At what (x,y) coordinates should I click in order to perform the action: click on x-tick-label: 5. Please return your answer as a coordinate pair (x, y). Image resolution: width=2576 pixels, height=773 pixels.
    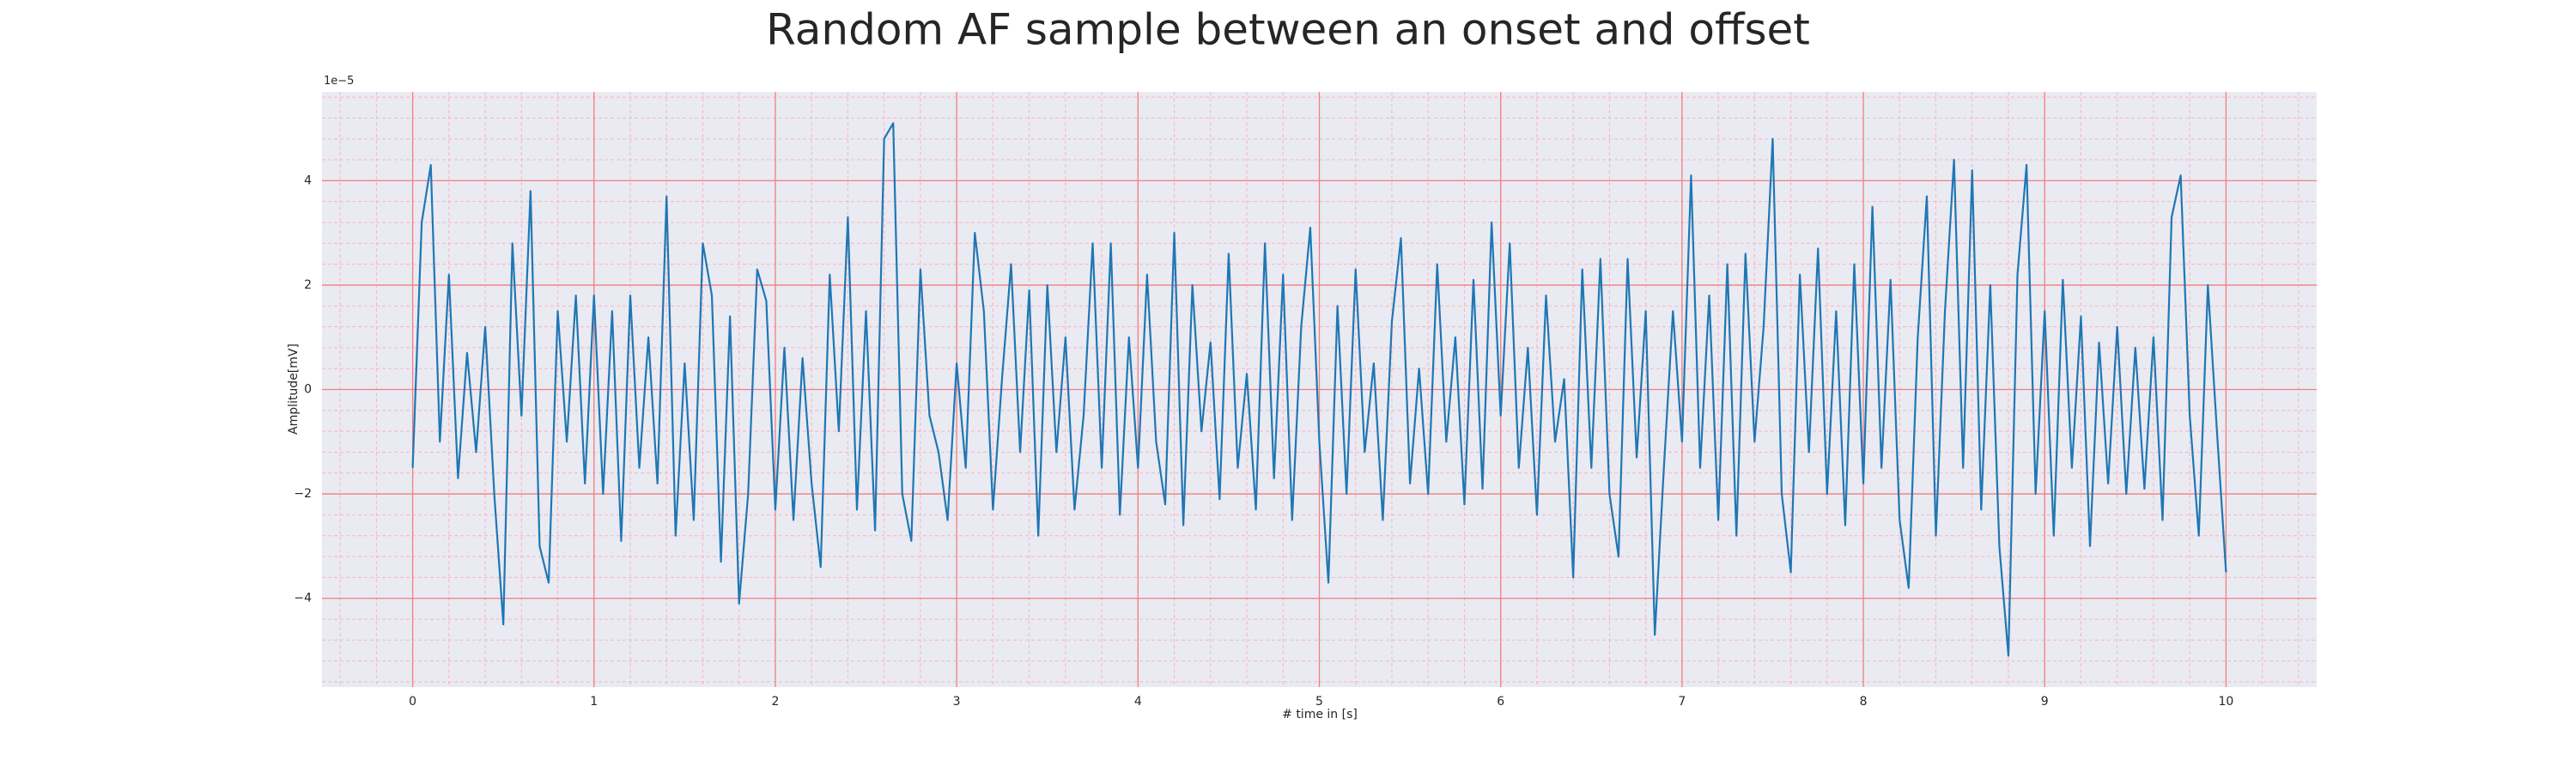
    Looking at the image, I should click on (1319, 702).